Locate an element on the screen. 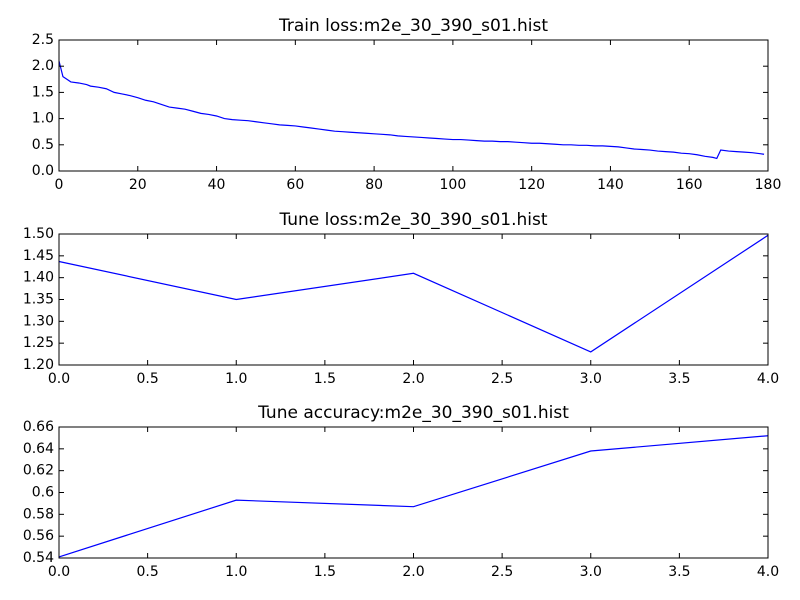  y-tick-label: 1.0 is located at coordinates (43, 119).